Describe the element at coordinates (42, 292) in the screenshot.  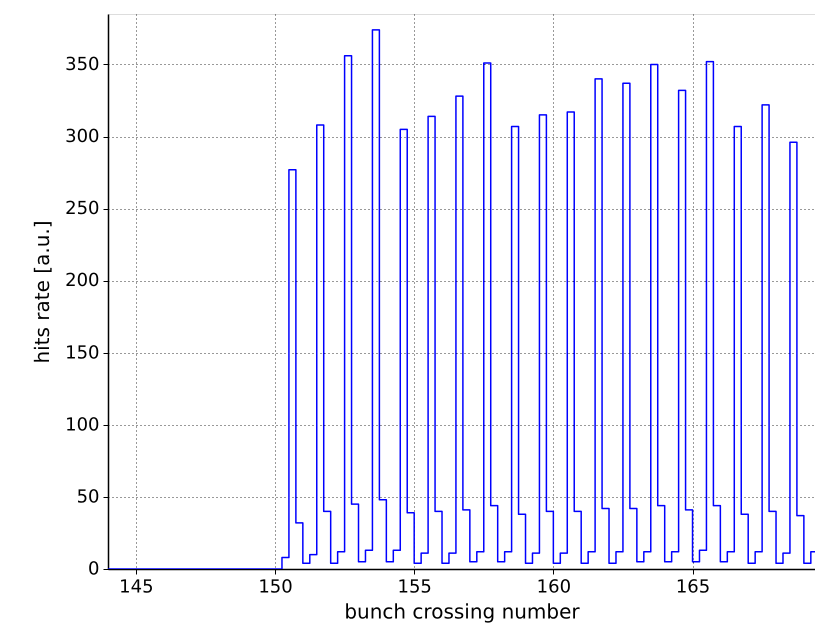
I see `y-axis-title: hits rate [a.u.]` at that location.